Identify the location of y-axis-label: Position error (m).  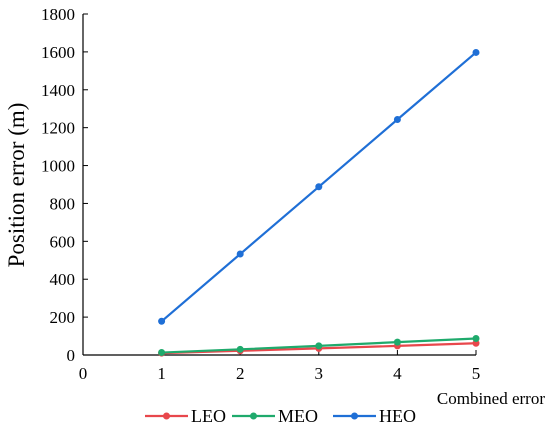
(16, 185).